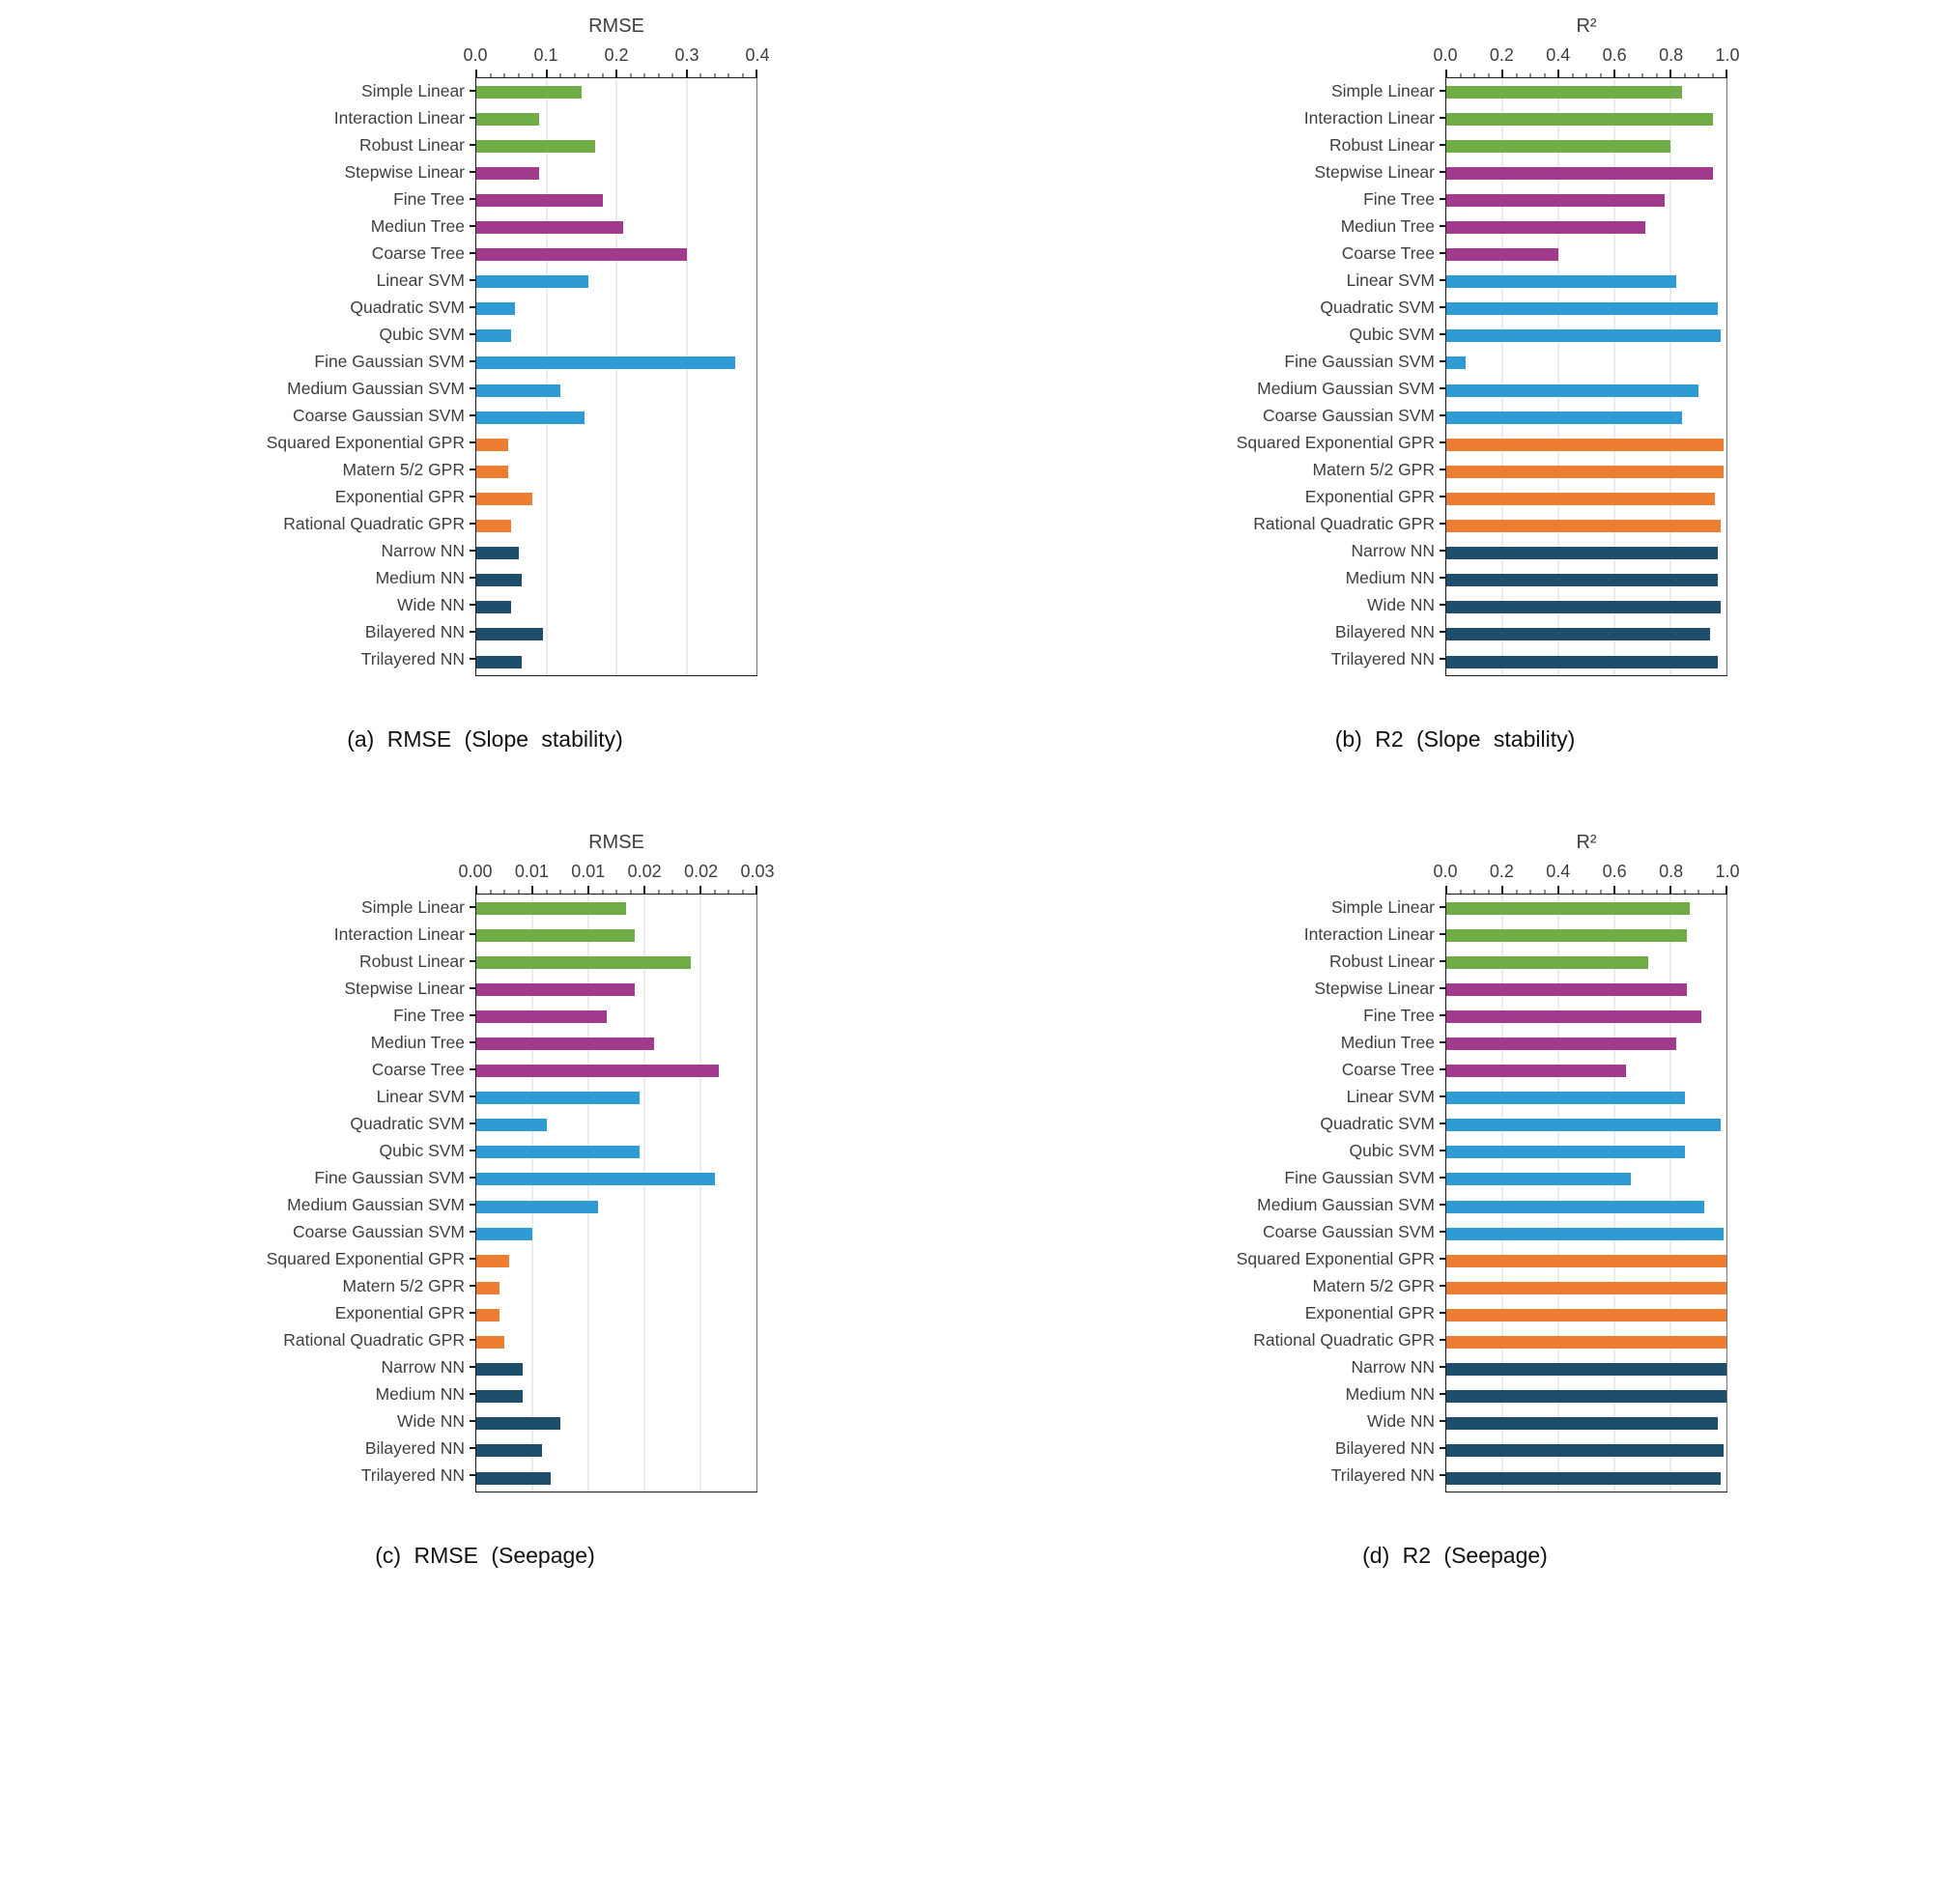 The image size is (1940, 1904). I want to click on category-label: Linear SVM, so click(1391, 280).